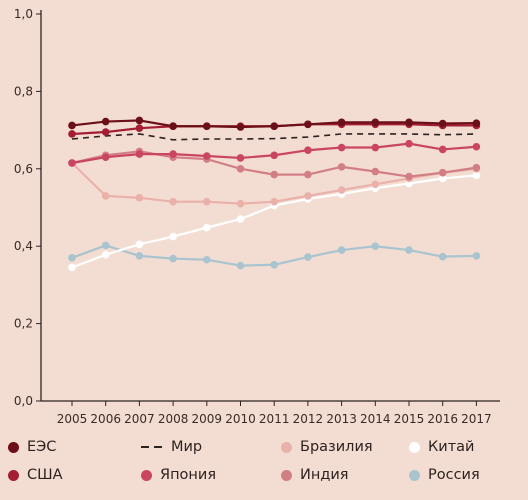 This screenshot has width=528, height=500. I want to click on legend-item: Индия, so click(345, 475).